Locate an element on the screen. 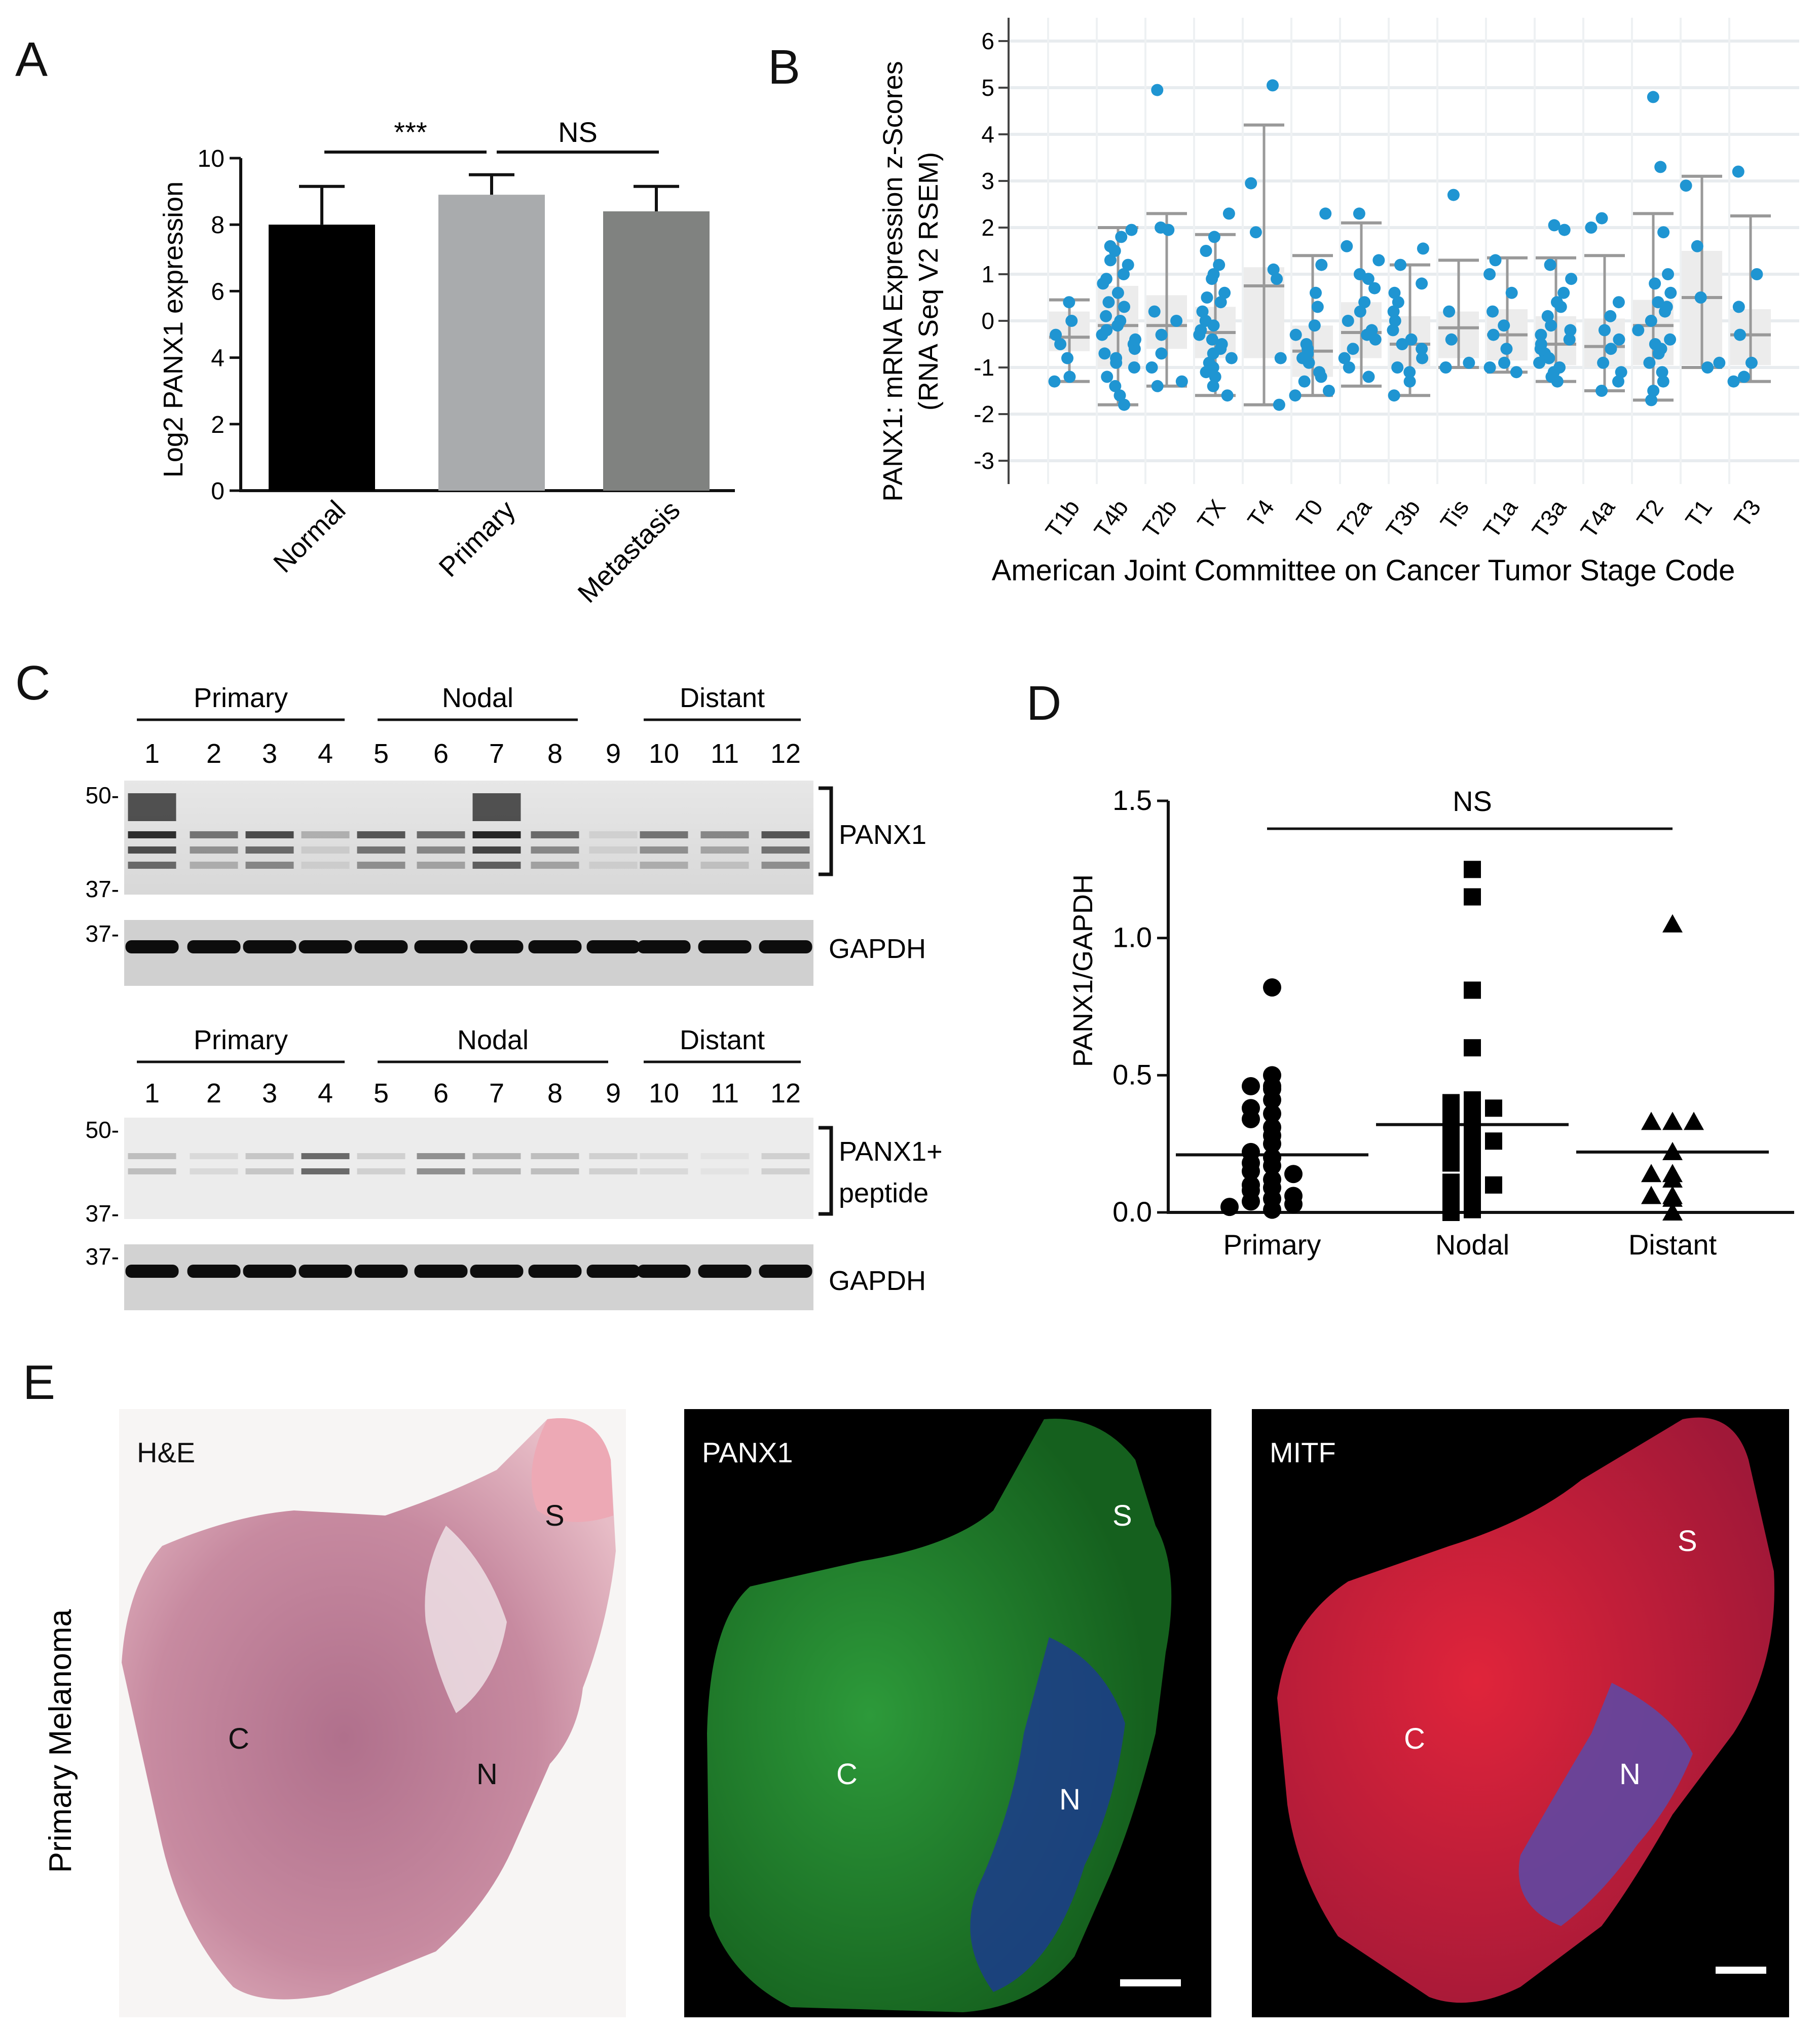 This screenshot has width=1820, height=2031. panel-d-sig: NS is located at coordinates (1472, 801).